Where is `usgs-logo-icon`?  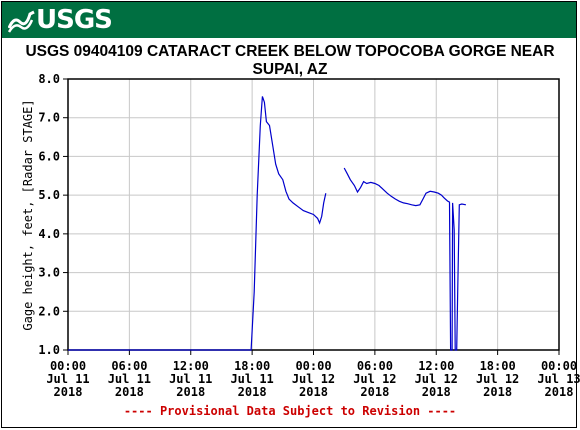 usgs-logo-icon is located at coordinates (21, 21).